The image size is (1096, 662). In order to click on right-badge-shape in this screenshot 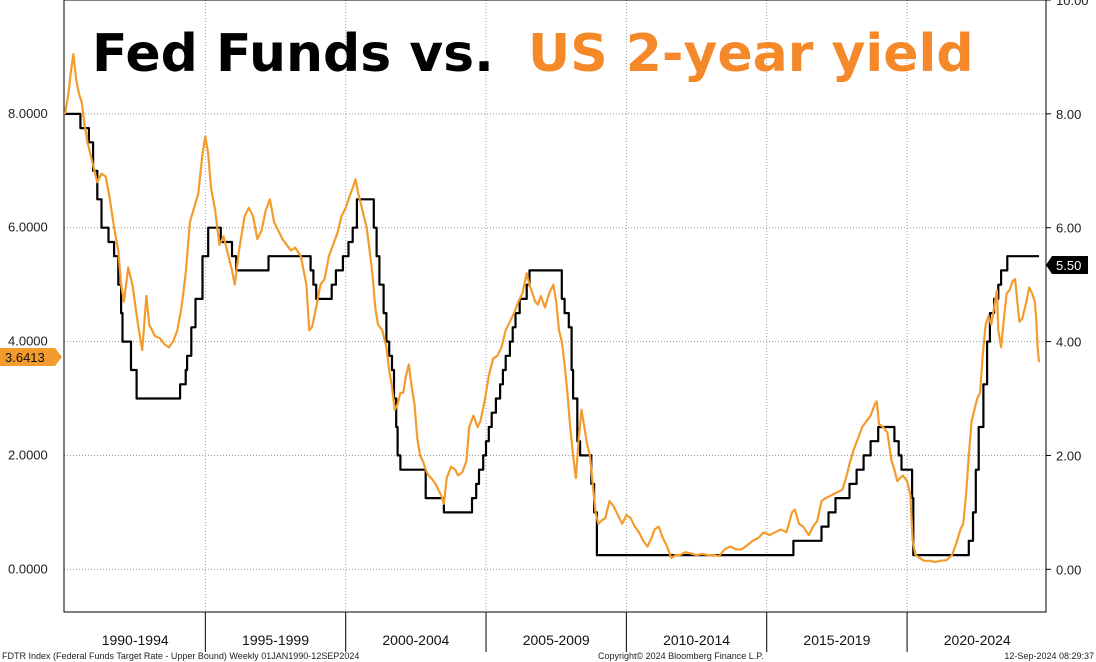, I will do `click(1067, 265)`.